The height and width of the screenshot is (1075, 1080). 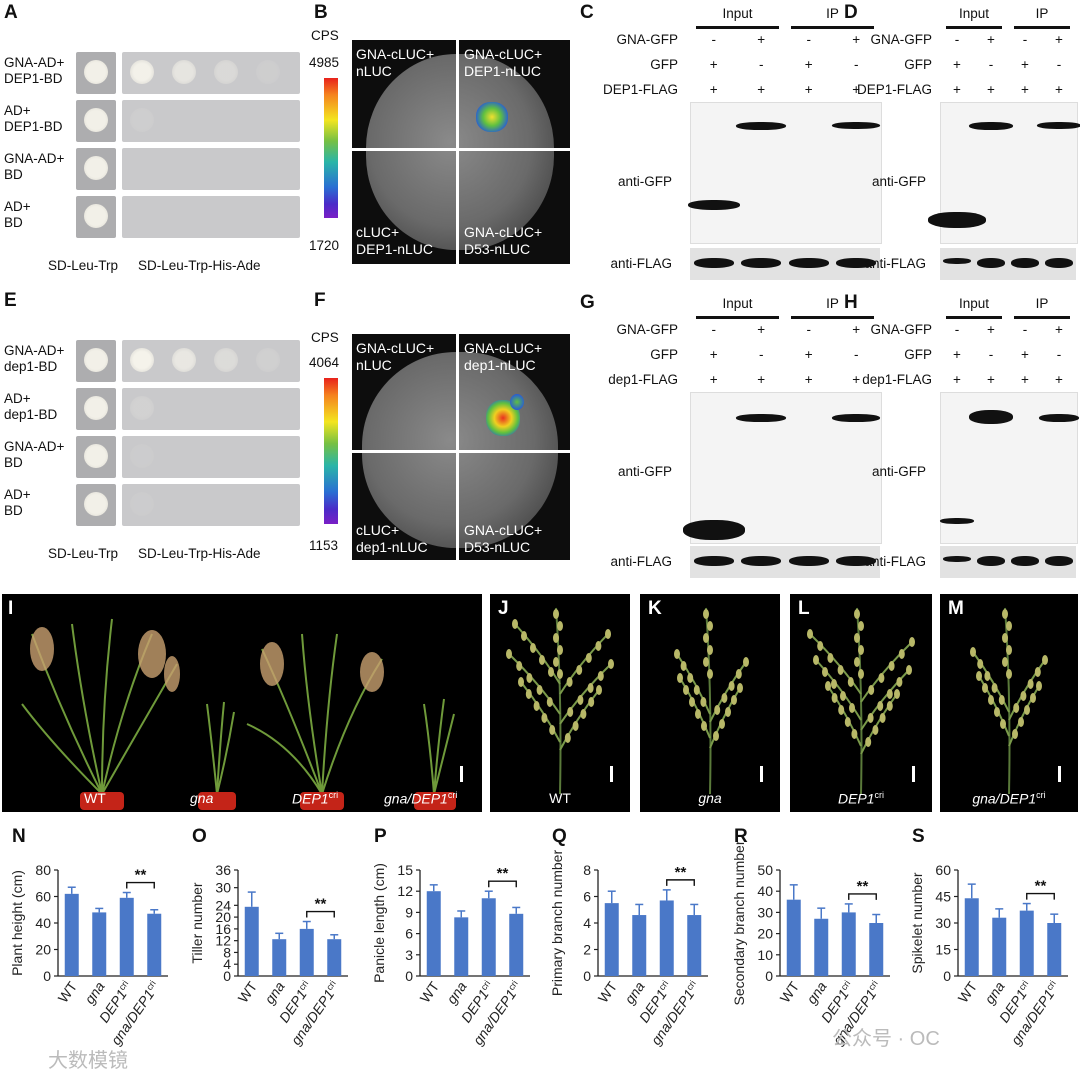 I want to click on y-tick-label: 4, so click(x=587, y=923).